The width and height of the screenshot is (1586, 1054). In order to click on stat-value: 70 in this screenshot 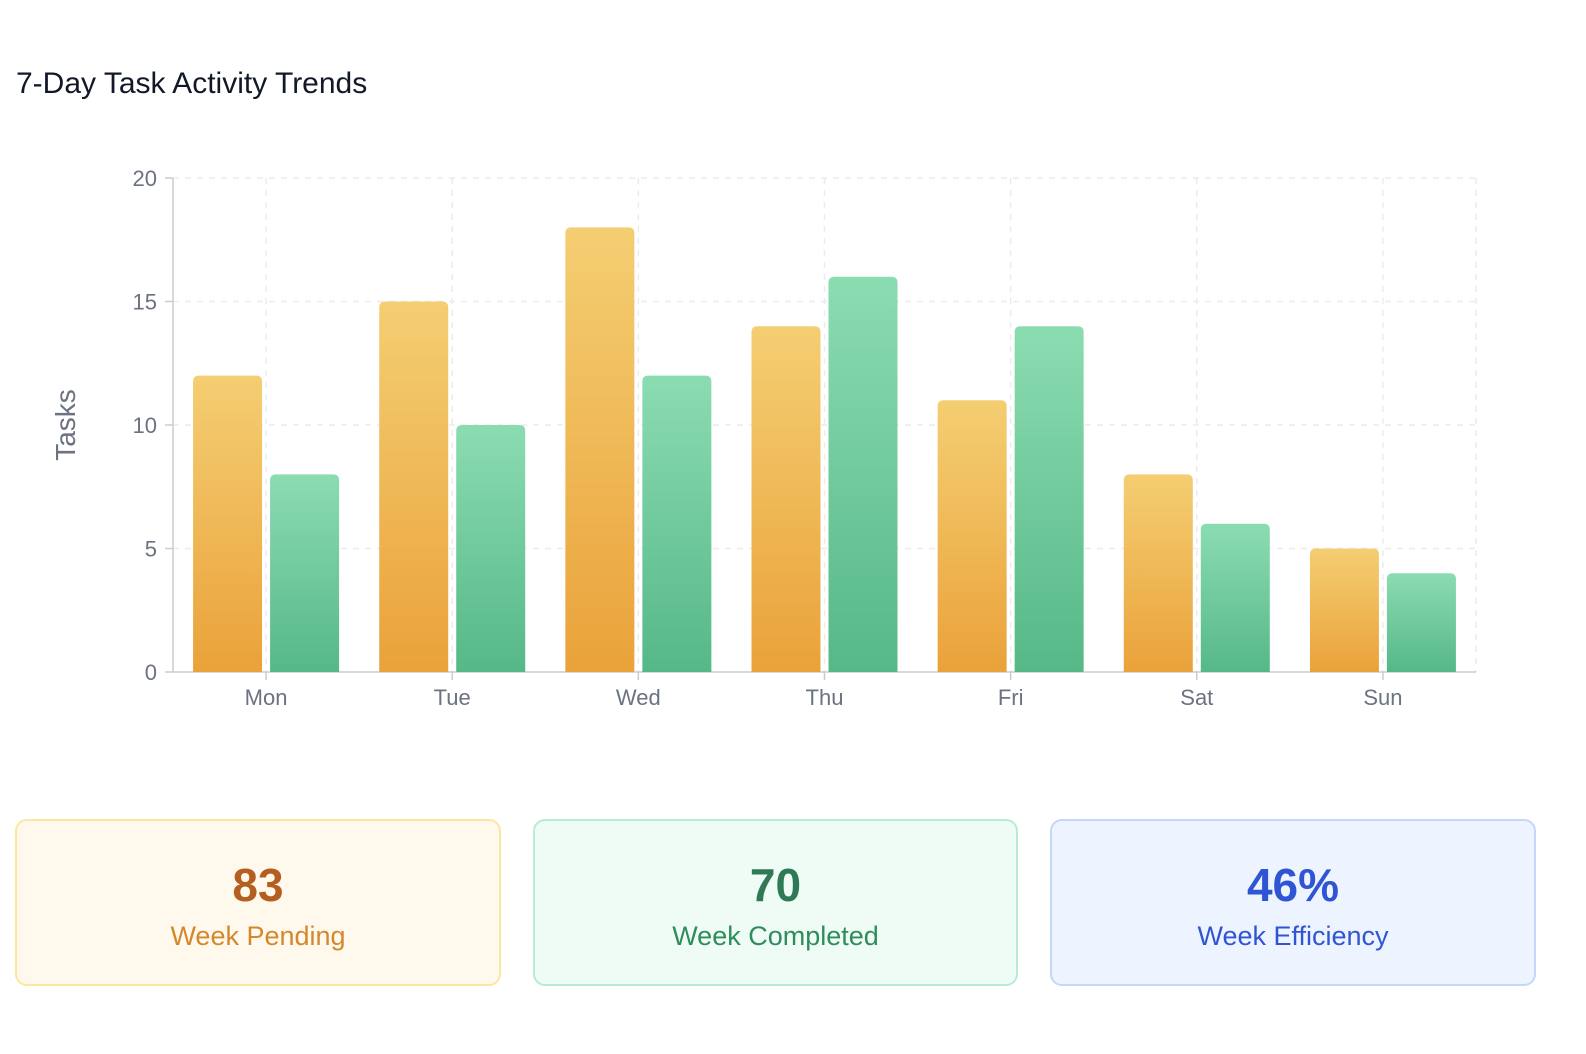, I will do `click(775, 885)`.